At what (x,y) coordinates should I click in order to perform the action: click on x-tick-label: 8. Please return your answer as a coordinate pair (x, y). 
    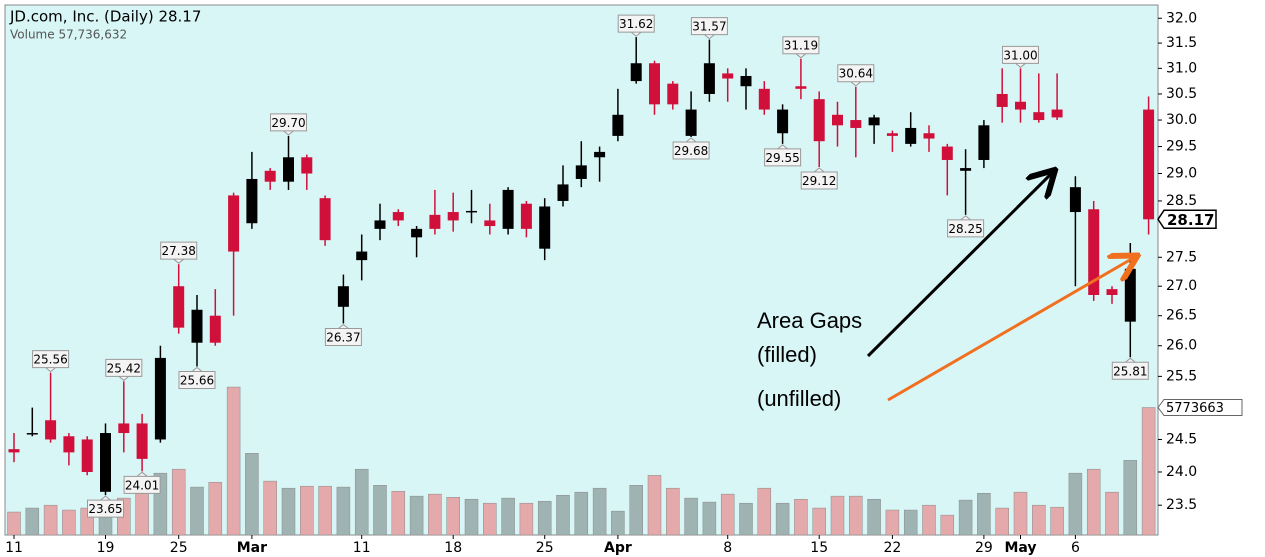
    Looking at the image, I should click on (727, 548).